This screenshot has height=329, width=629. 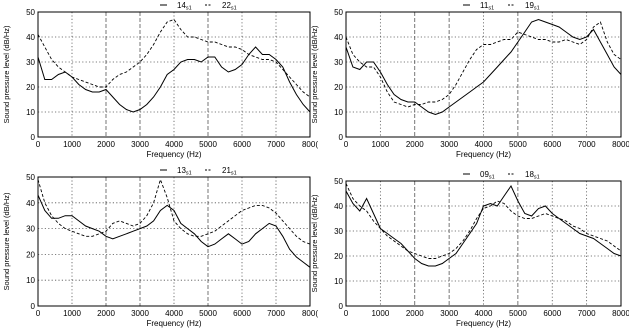 I want to click on legend: 14s1 22s1, so click(x=198, y=6).